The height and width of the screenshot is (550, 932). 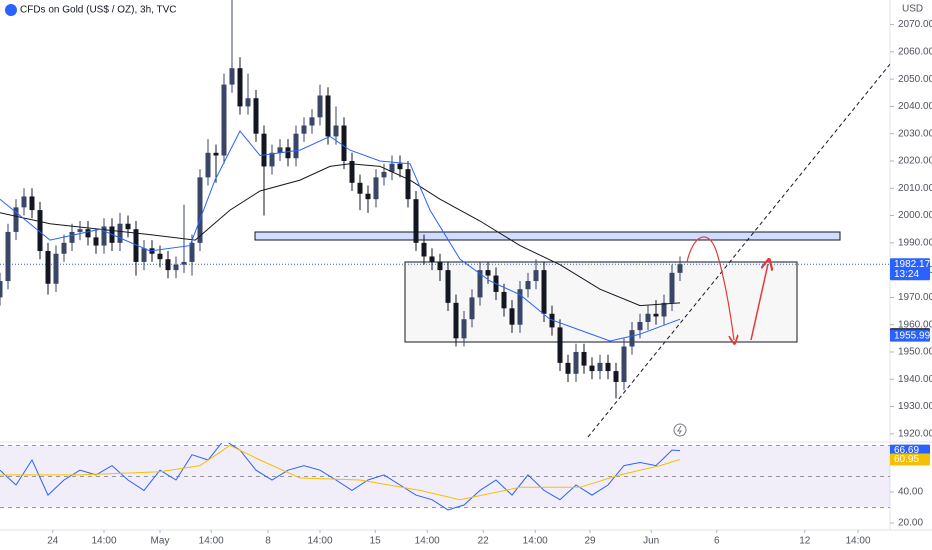 What do you see at coordinates (590, 541) in the screenshot?
I see `x-tick-label: 29` at bounding box center [590, 541].